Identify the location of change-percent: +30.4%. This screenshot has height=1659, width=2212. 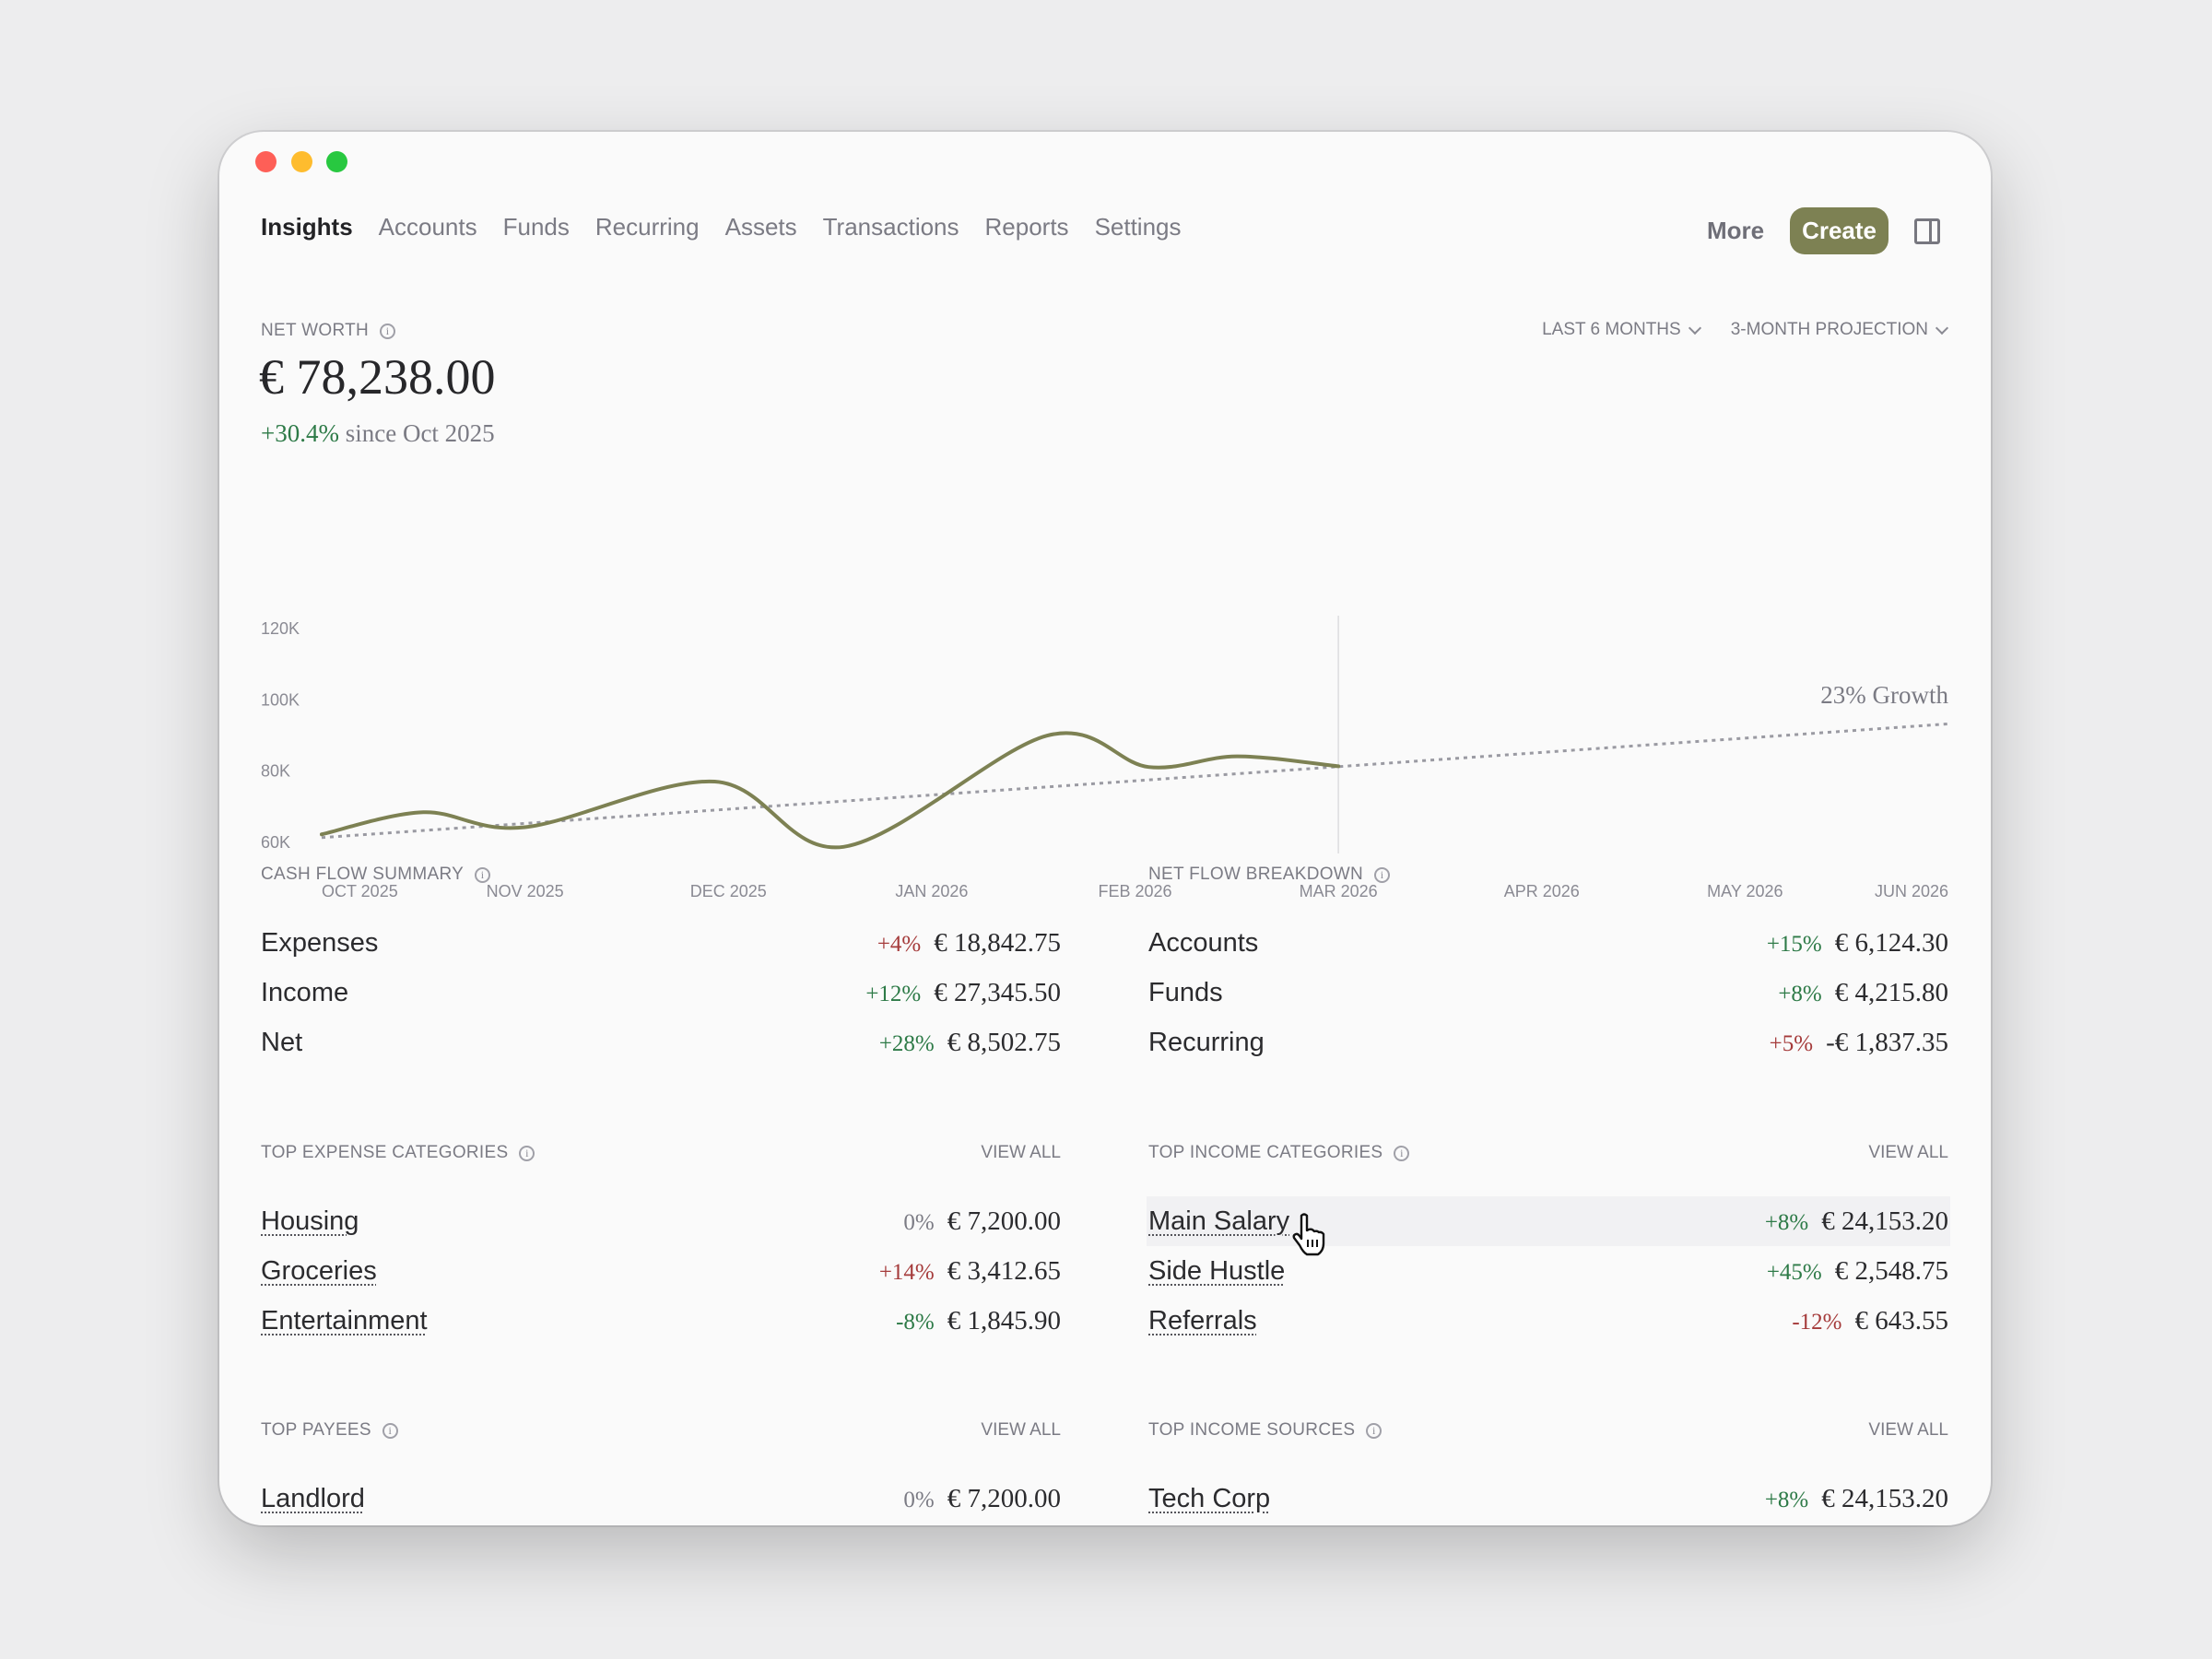
(300, 433).